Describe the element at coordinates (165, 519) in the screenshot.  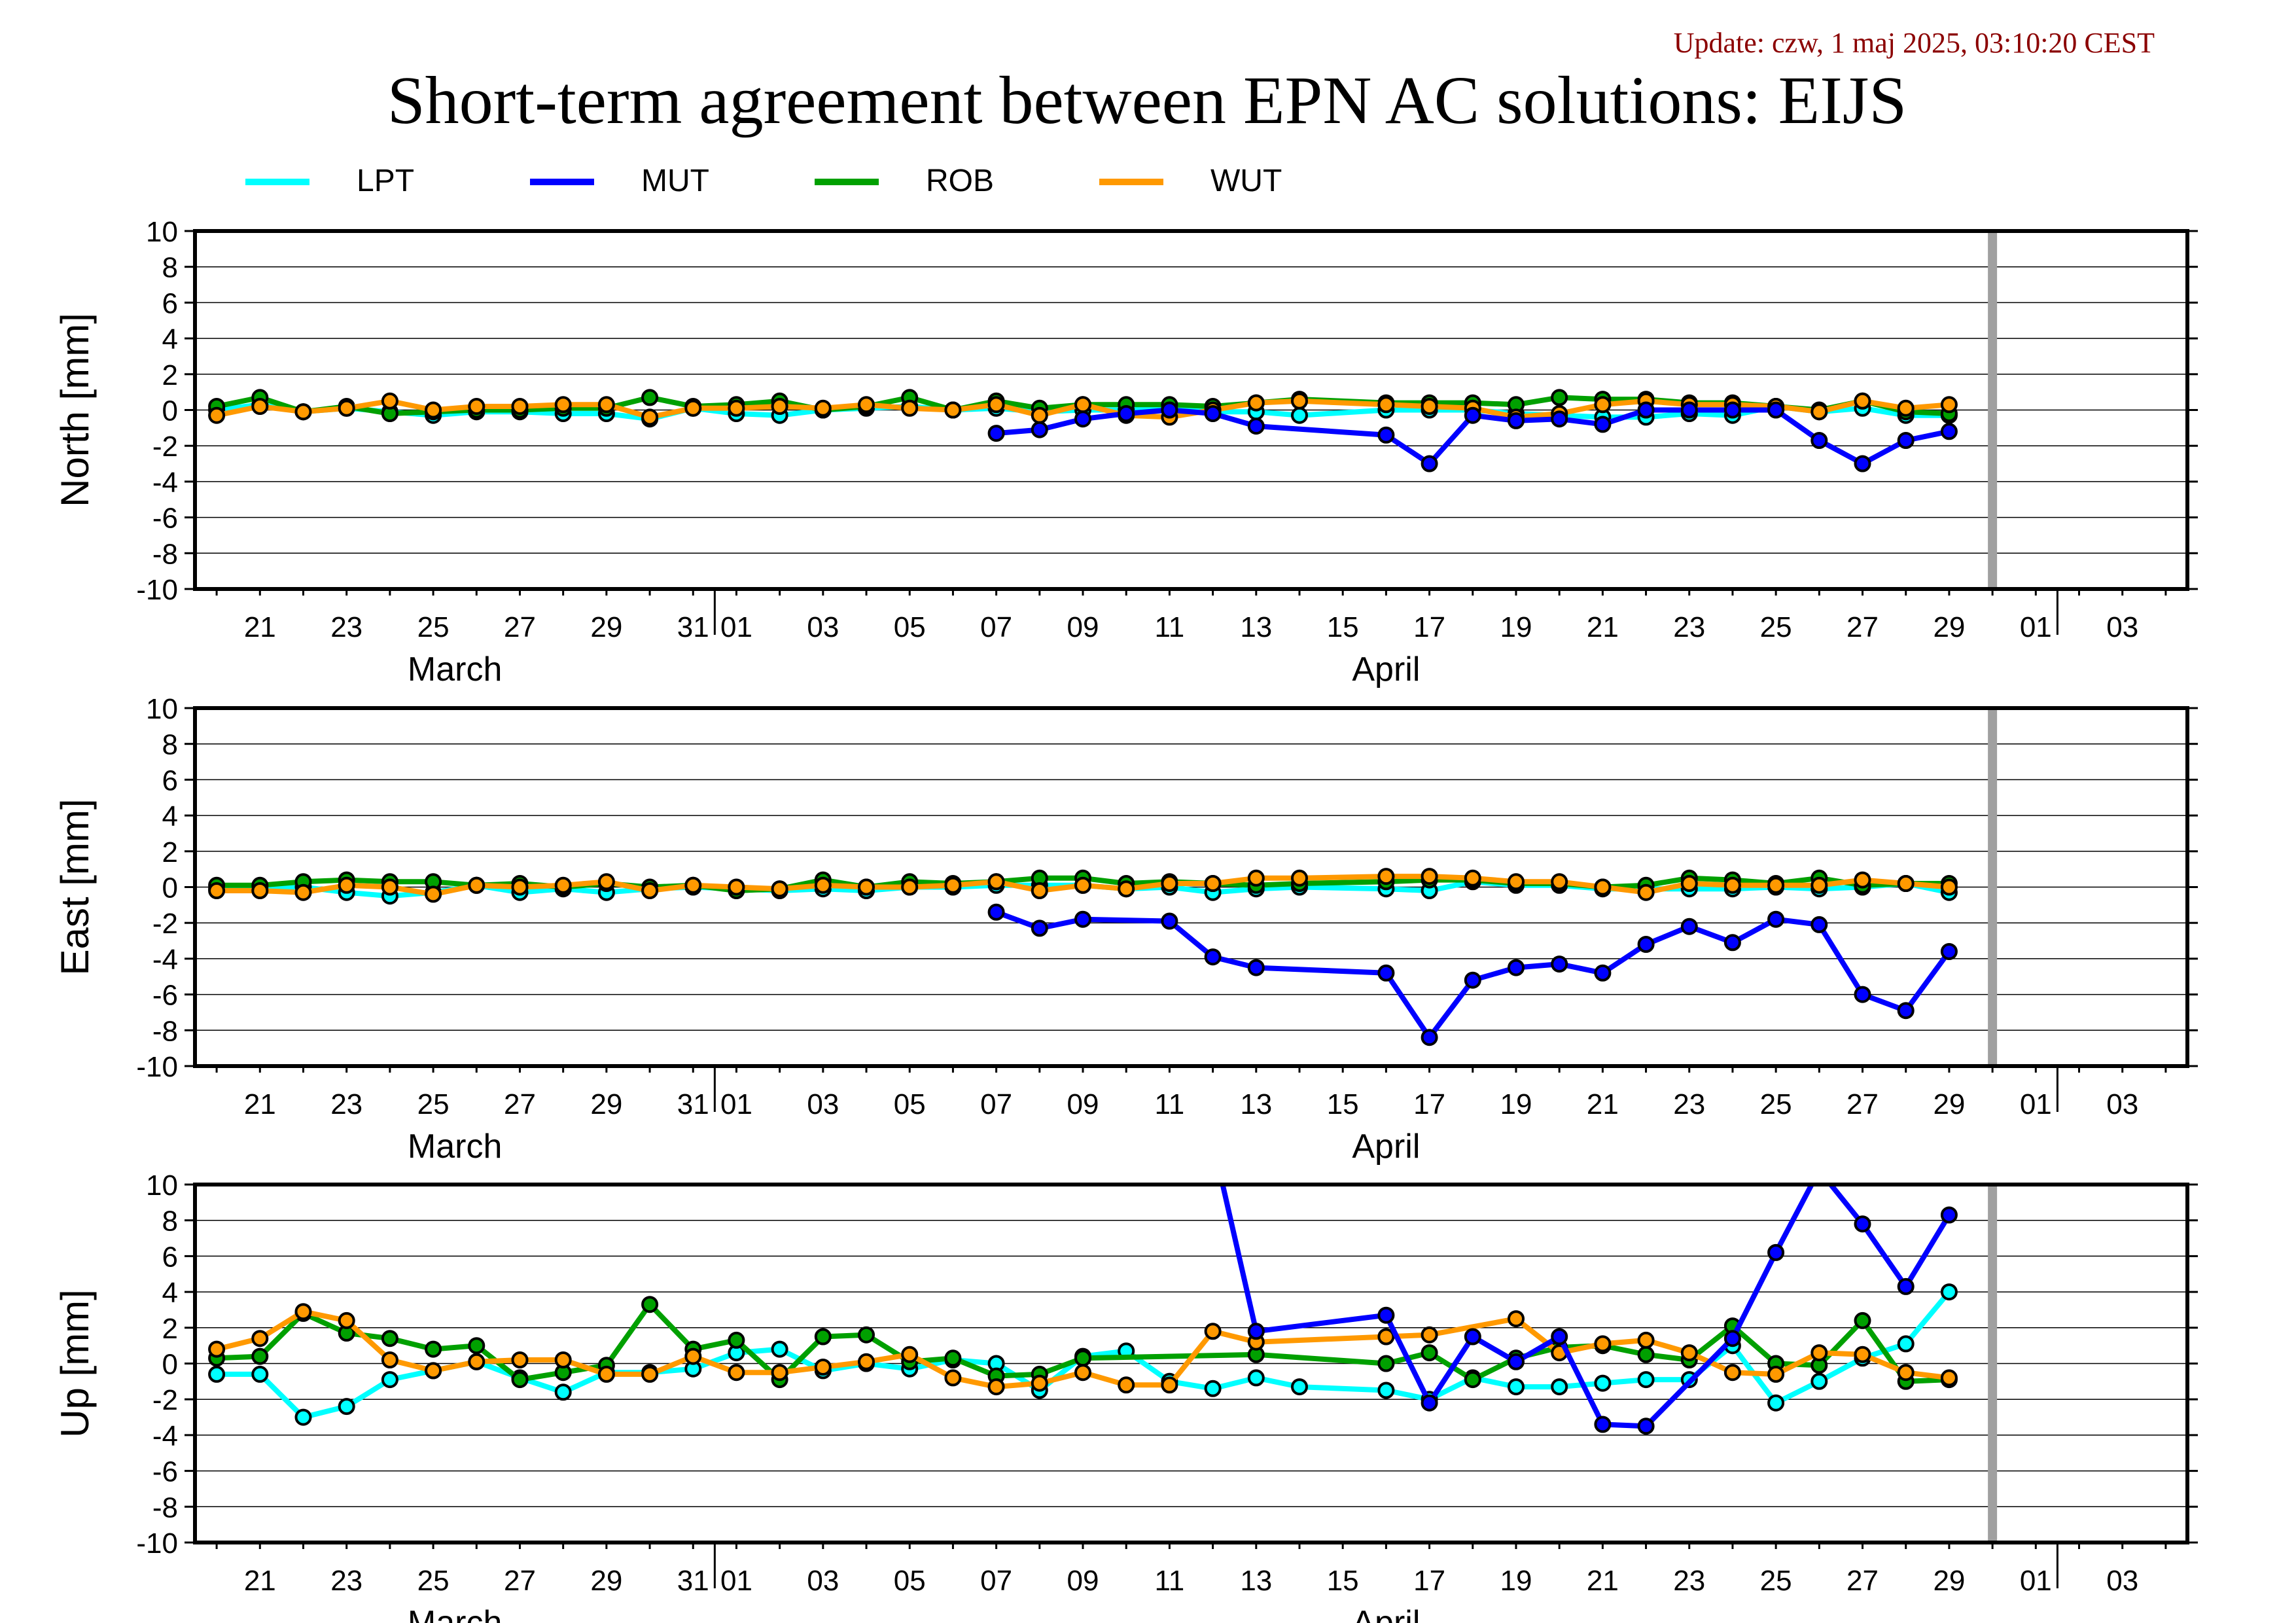
I see `y-tick-label: -6` at that location.